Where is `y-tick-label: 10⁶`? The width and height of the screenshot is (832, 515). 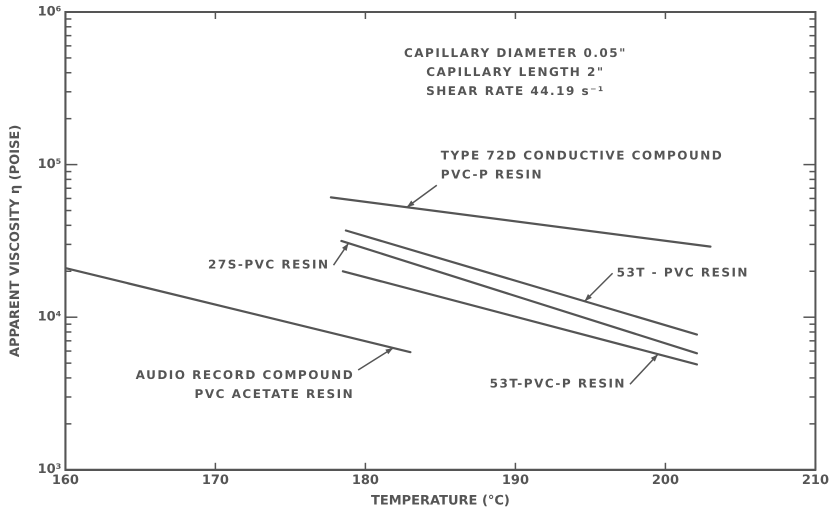 y-tick-label: 10⁶ is located at coordinates (50, 12).